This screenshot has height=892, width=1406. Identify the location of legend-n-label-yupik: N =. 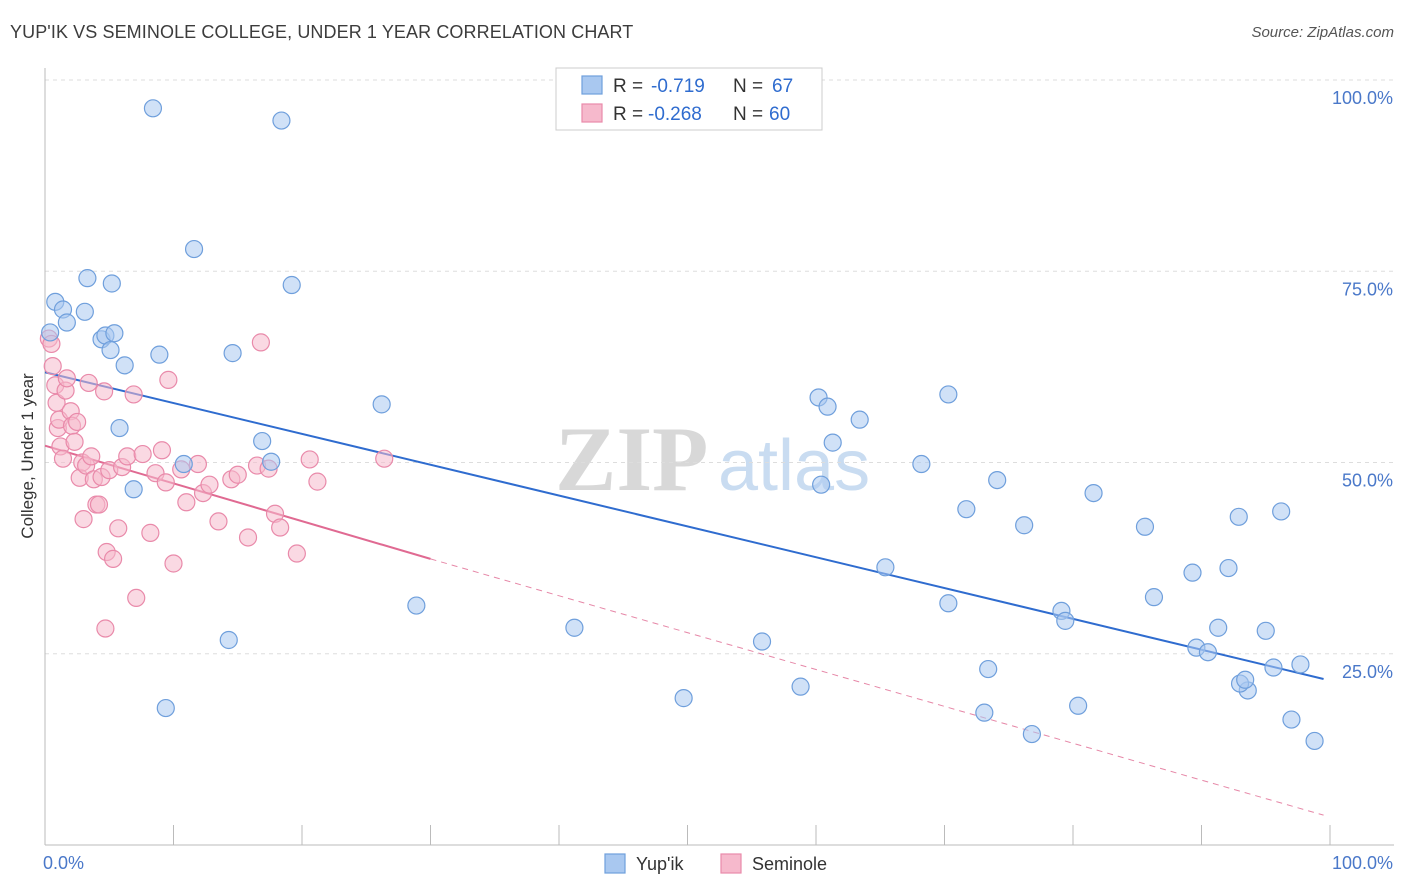
(748, 86).